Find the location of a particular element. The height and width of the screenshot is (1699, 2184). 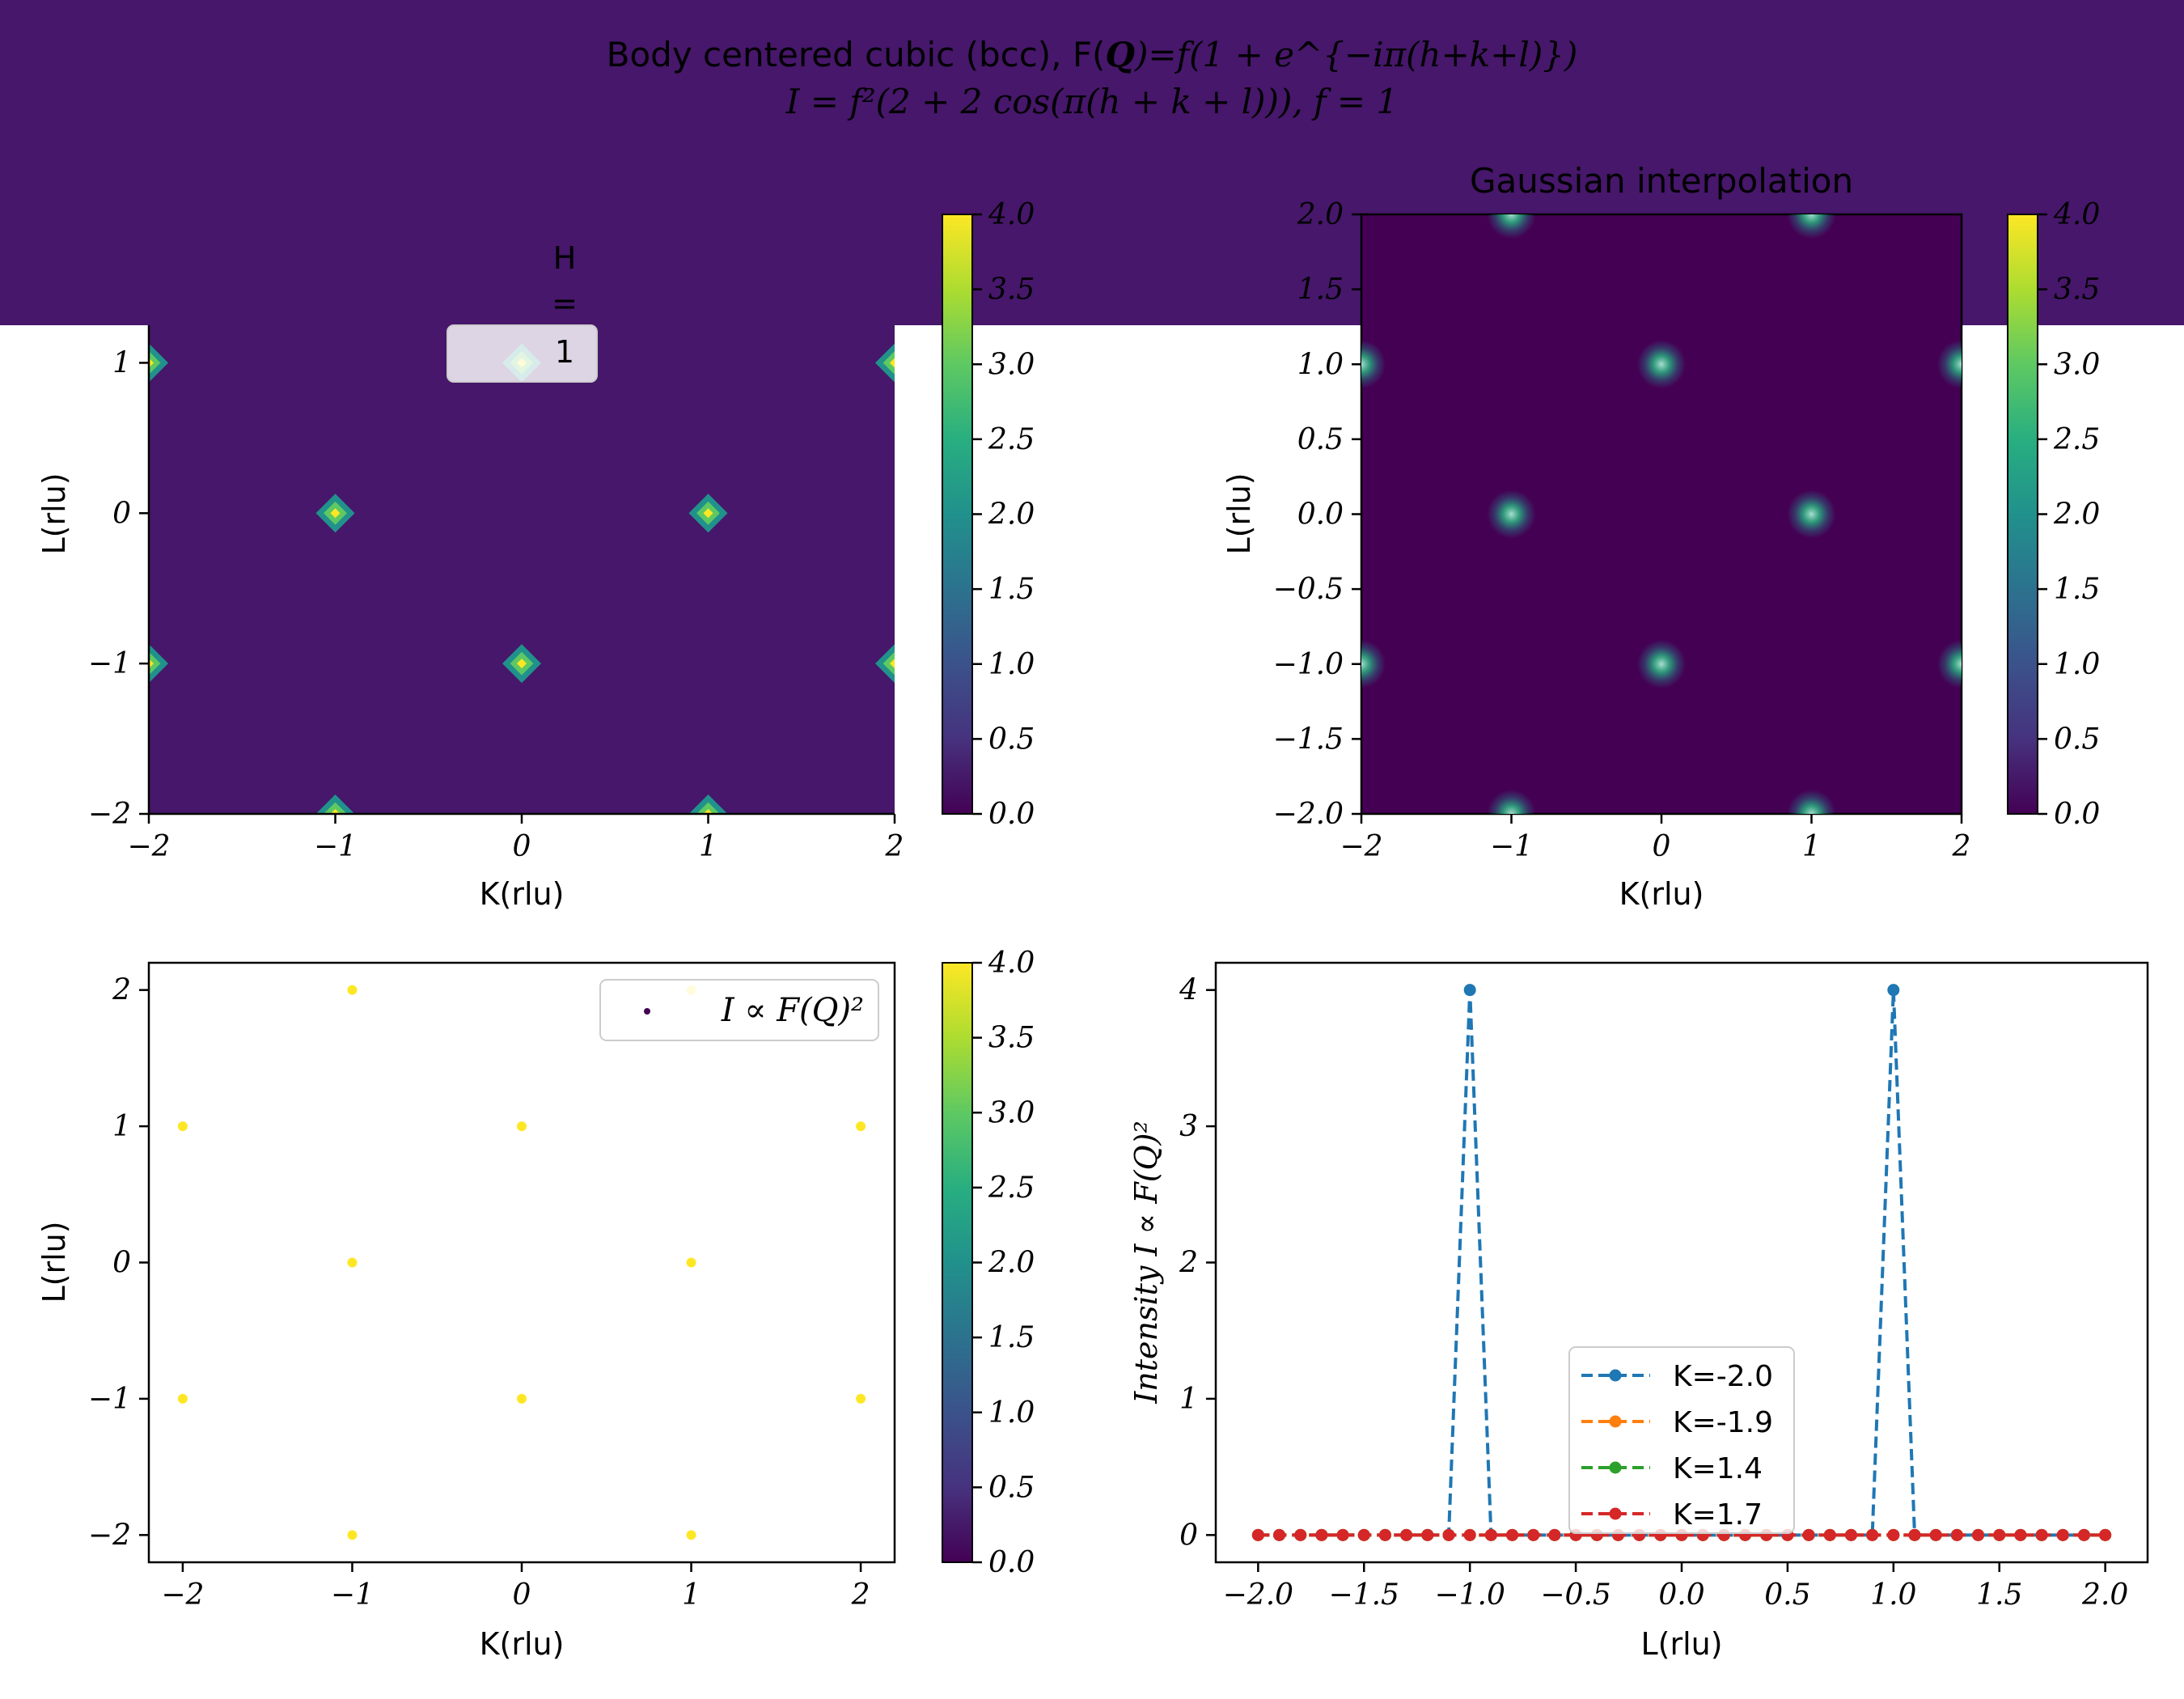

tl-annotation-line1: H is located at coordinates (565, 258).